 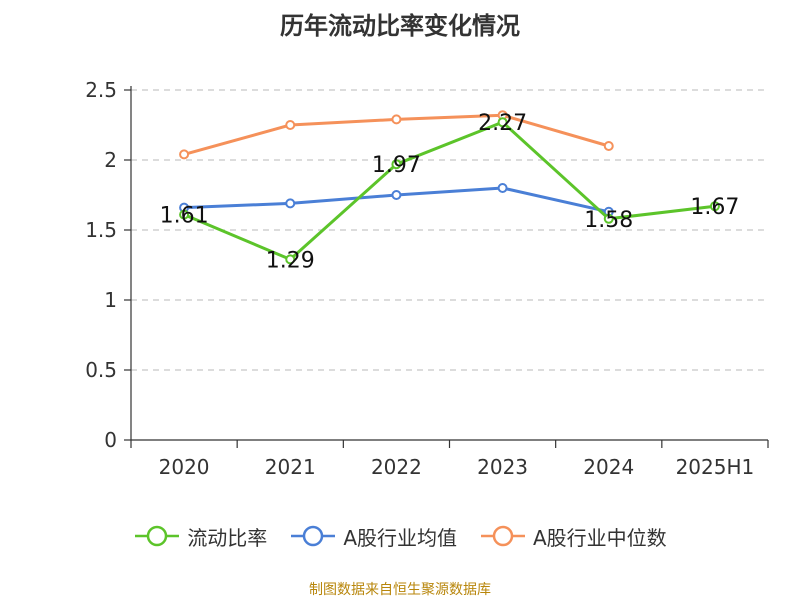 What do you see at coordinates (110, 440) in the screenshot?
I see `y-tick-label: 0` at bounding box center [110, 440].